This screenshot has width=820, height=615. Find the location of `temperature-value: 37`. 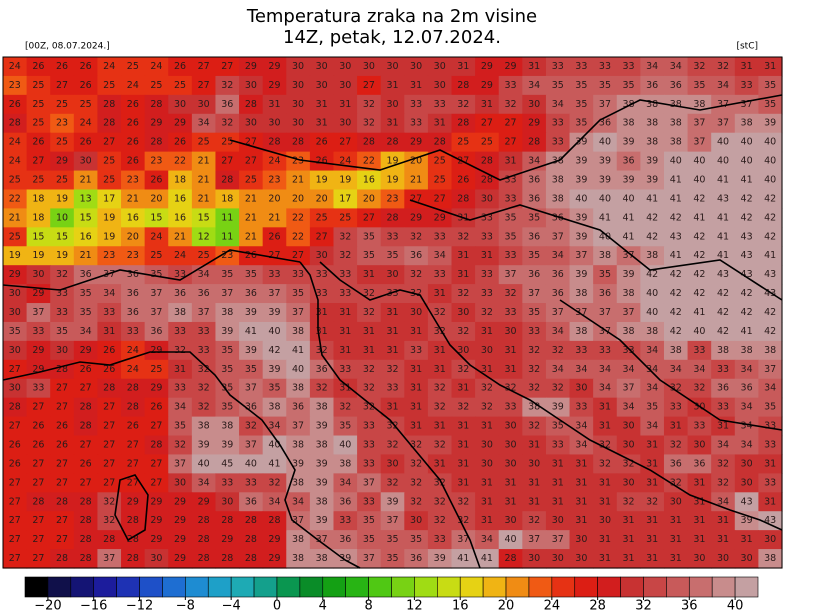

temperature-value: 37 is located at coordinates (109, 558).